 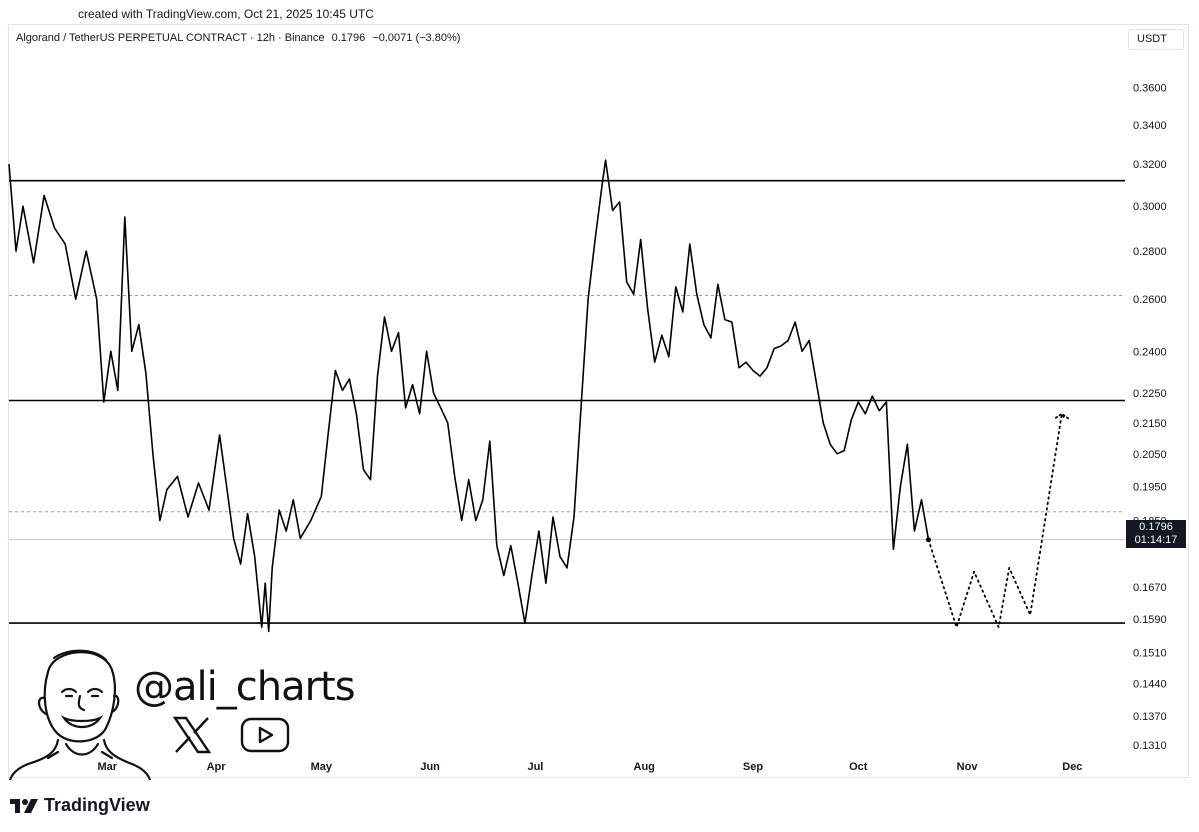 What do you see at coordinates (1150, 717) in the screenshot?
I see `y-tick-label-16: 0.1370` at bounding box center [1150, 717].